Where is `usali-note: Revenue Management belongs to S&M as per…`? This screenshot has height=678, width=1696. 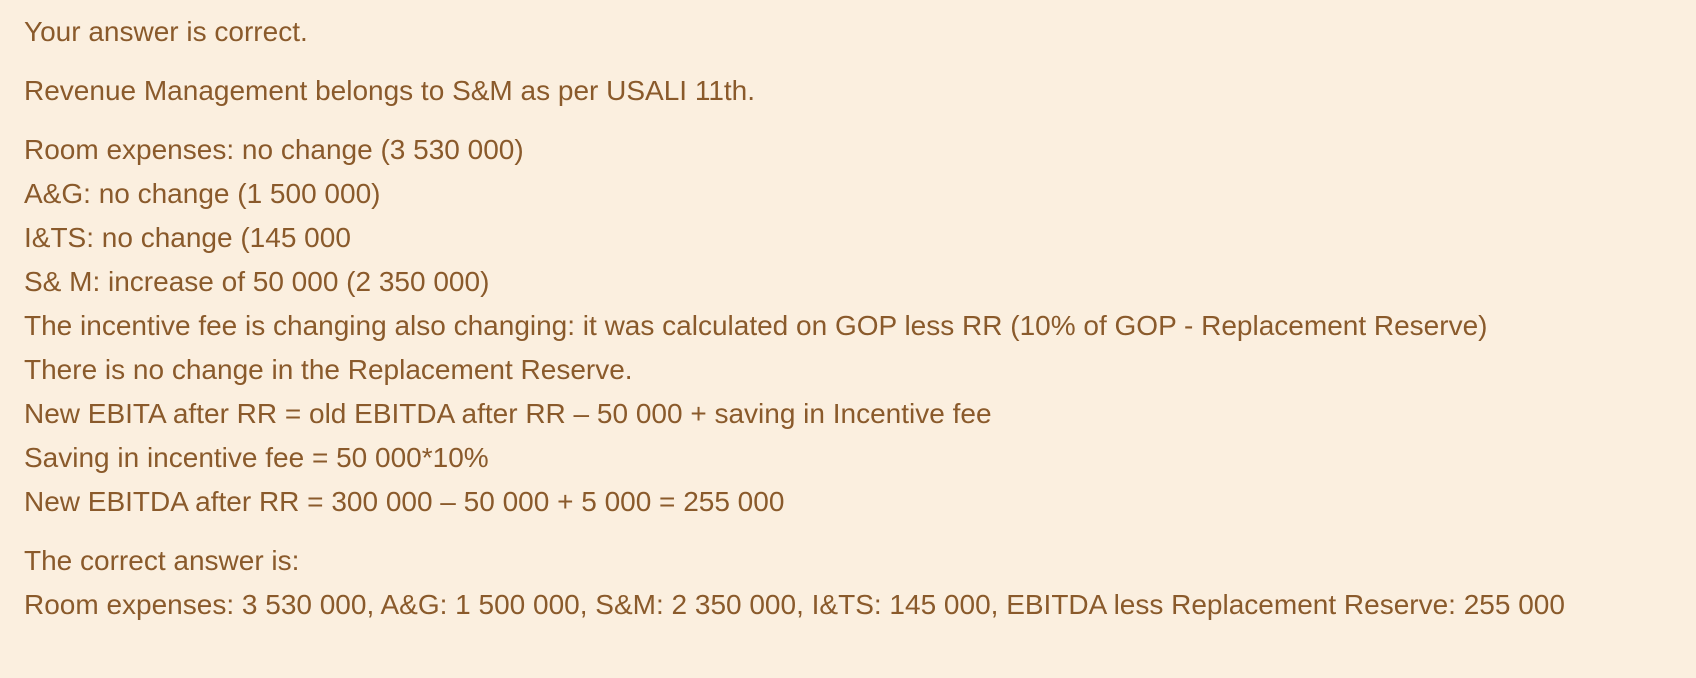 usali-note: Revenue Management belongs to S&M as per… is located at coordinates (390, 90).